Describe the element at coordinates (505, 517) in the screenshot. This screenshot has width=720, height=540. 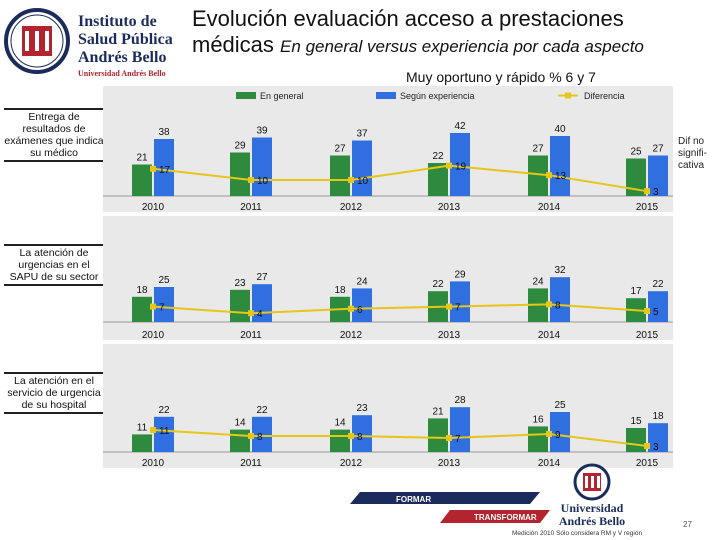
I see `banner-bottom-text: TRANSFORMAR` at that location.